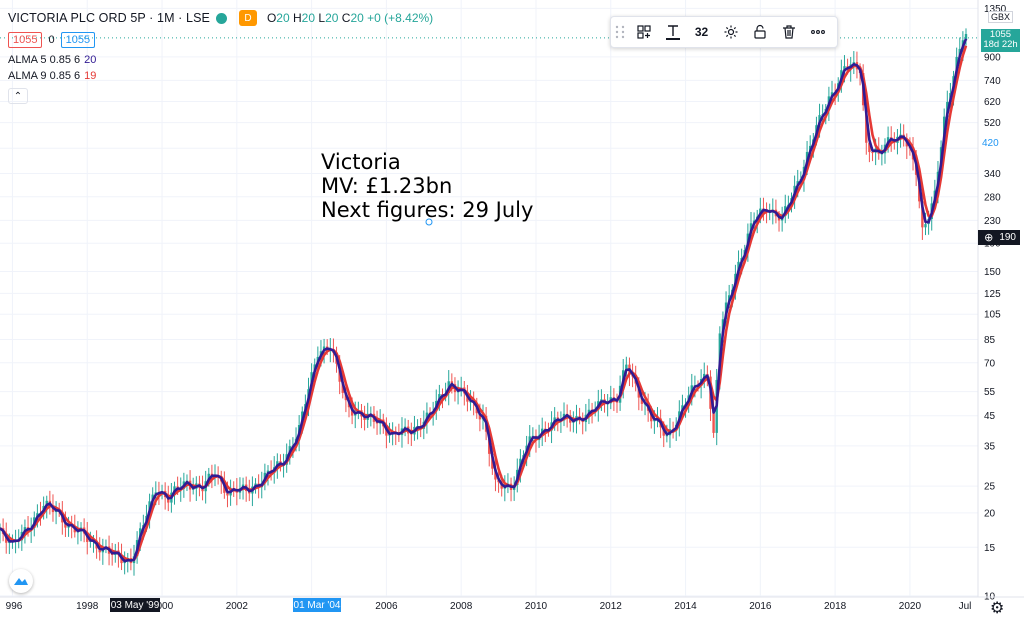 Image resolution: width=1024 pixels, height=622 pixels. Describe the element at coordinates (990, 487) in the screenshot. I see `price-tick-label: 25` at that location.